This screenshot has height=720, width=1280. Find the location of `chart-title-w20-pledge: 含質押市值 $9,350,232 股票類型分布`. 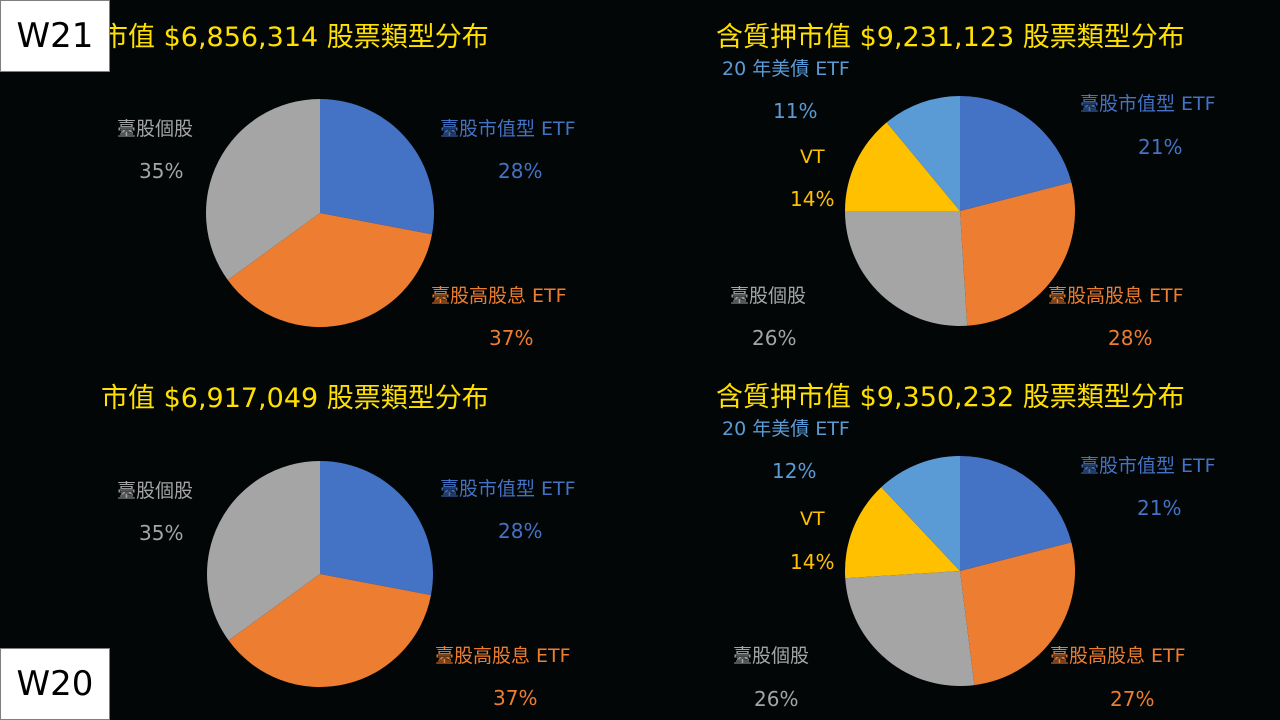

chart-title-w20-pledge: 含質押市值 $9,350,232 股票類型分布 is located at coordinates (950, 397).